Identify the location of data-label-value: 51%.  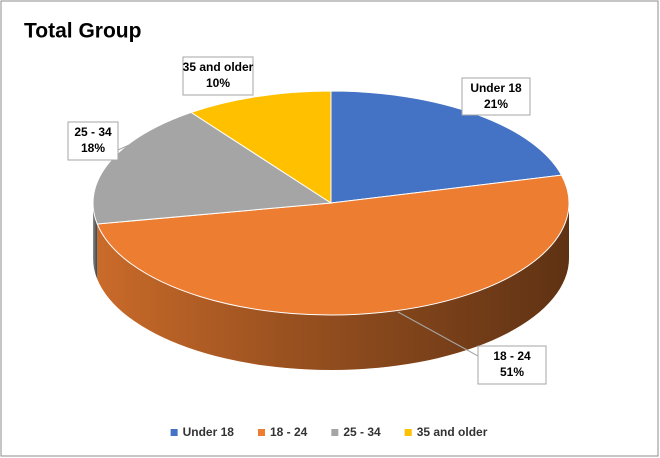
(512, 372).